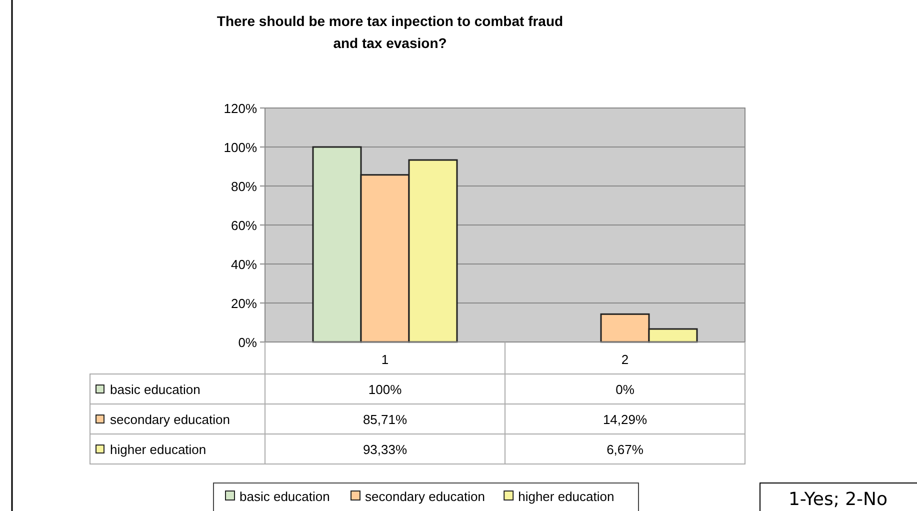  Describe the element at coordinates (170, 419) in the screenshot. I see `text: secondary education` at that location.